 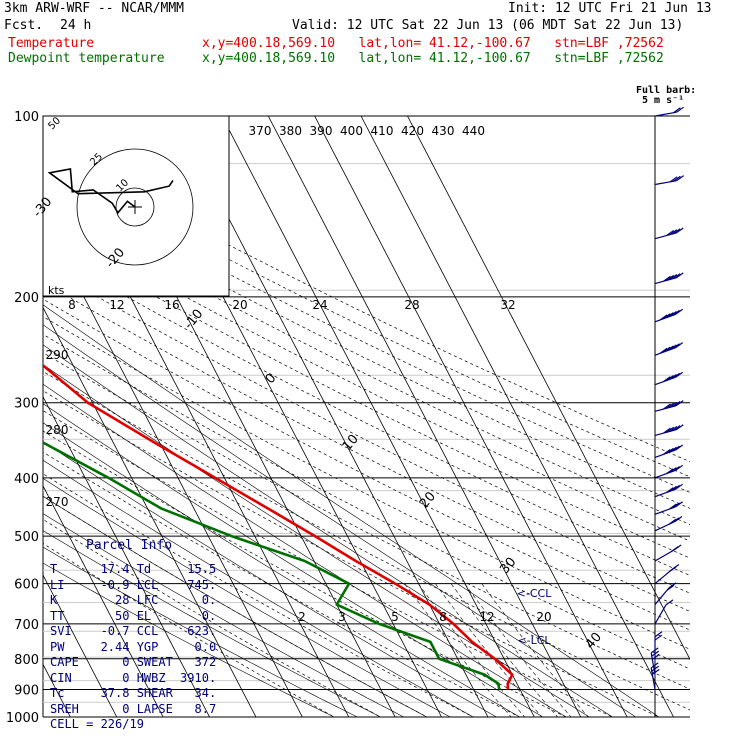 What do you see at coordinates (543, 617) in the screenshot?
I see `mixing-label-lower-20: 20` at bounding box center [543, 617].